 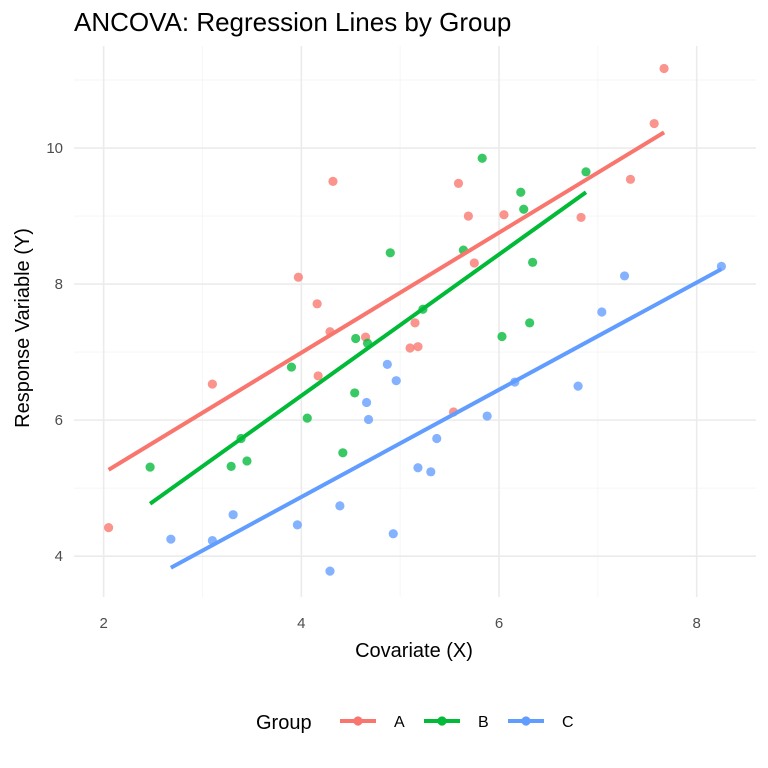 I want to click on x-tick-label: 2, so click(x=103, y=623).